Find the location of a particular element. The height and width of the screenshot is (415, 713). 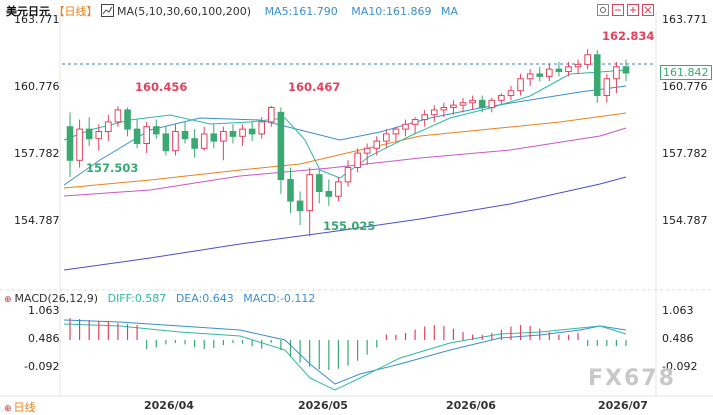

macd-params-label: MACD(26,12,9) is located at coordinates (56, 298).